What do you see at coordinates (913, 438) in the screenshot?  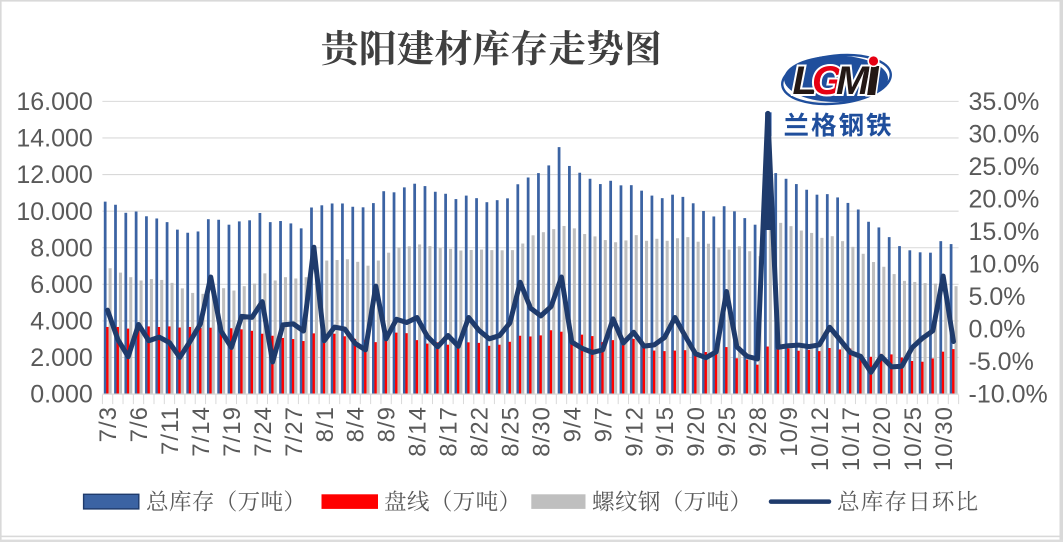 I see `svg-text: 10/25` at bounding box center [913, 438].